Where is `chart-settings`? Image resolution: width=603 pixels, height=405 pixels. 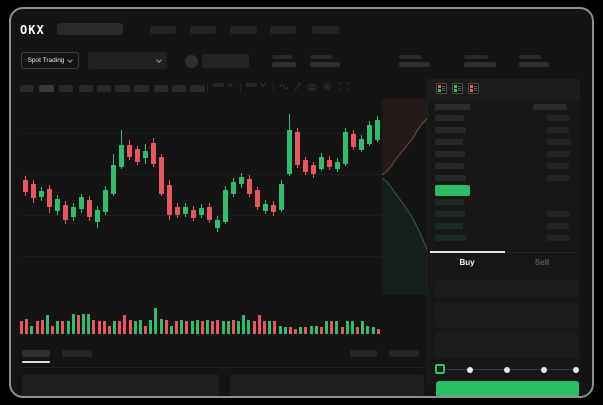 chart-settings is located at coordinates (327, 86).